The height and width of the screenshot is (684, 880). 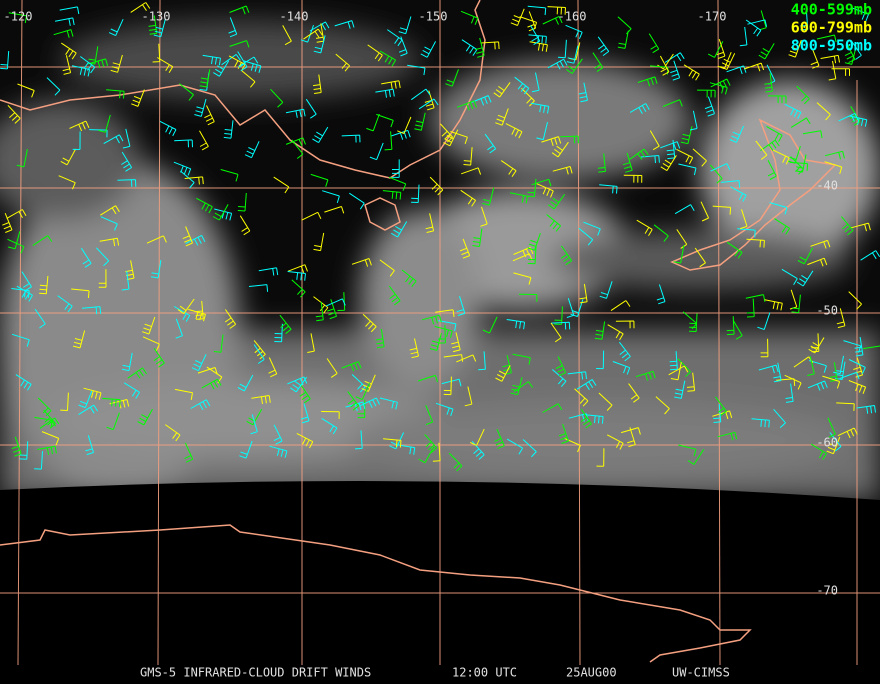 I want to click on legend-entry: 800-950mb, so click(x=831, y=46).